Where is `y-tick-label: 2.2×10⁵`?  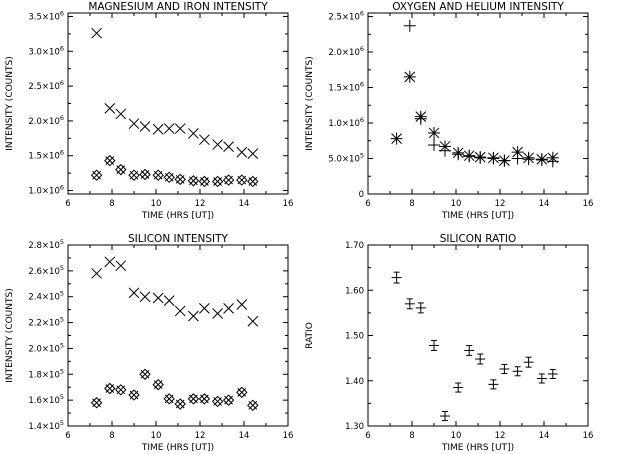
y-tick-label: 2.2×10⁵ is located at coordinates (46, 322).